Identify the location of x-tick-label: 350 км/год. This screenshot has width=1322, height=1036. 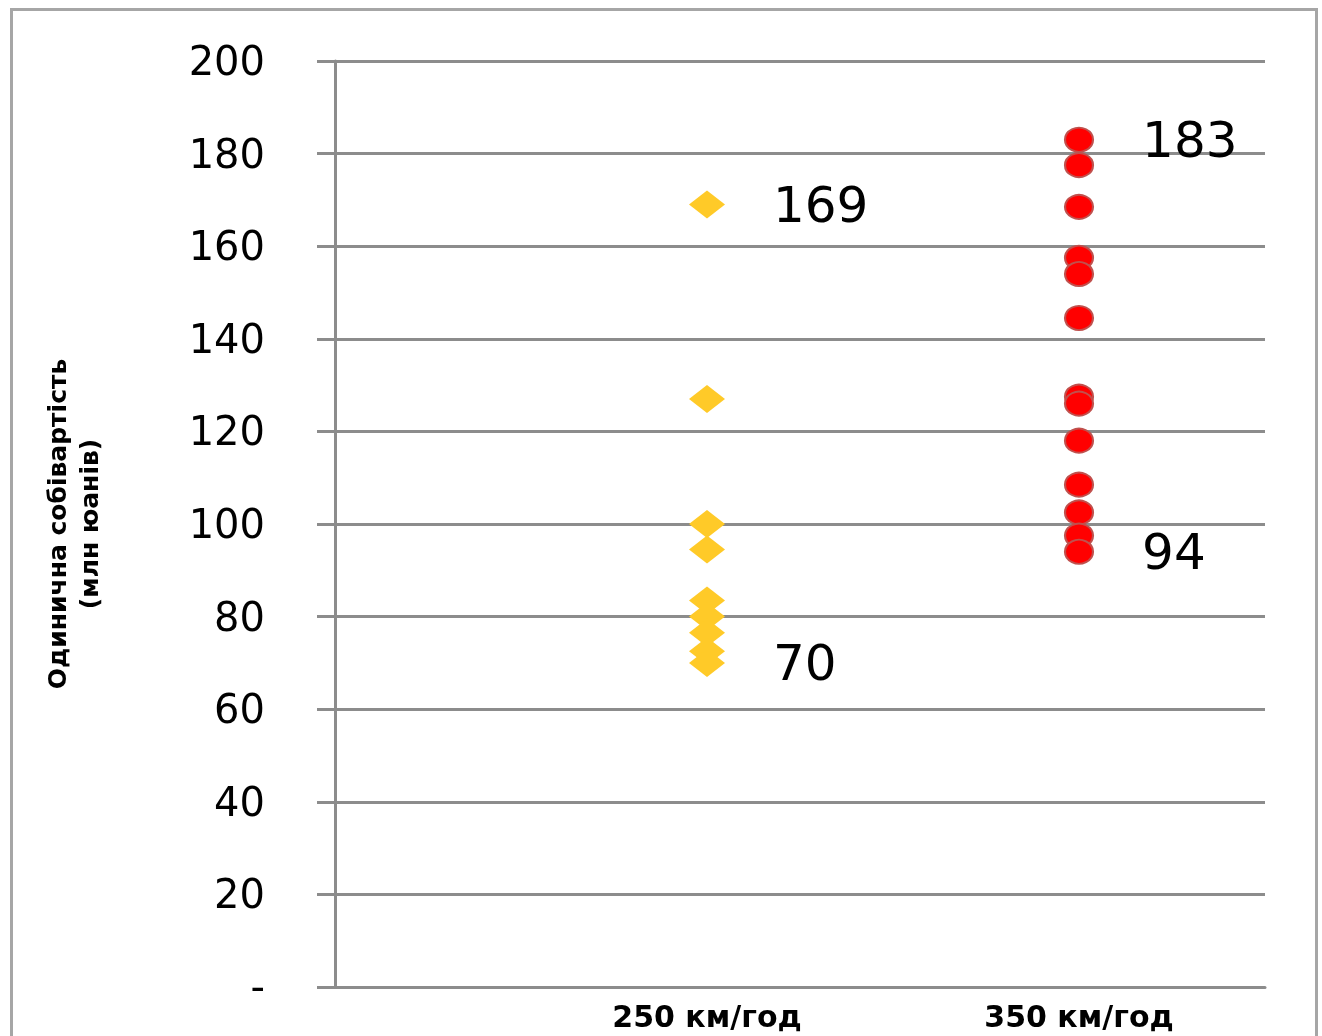
(1079, 1016).